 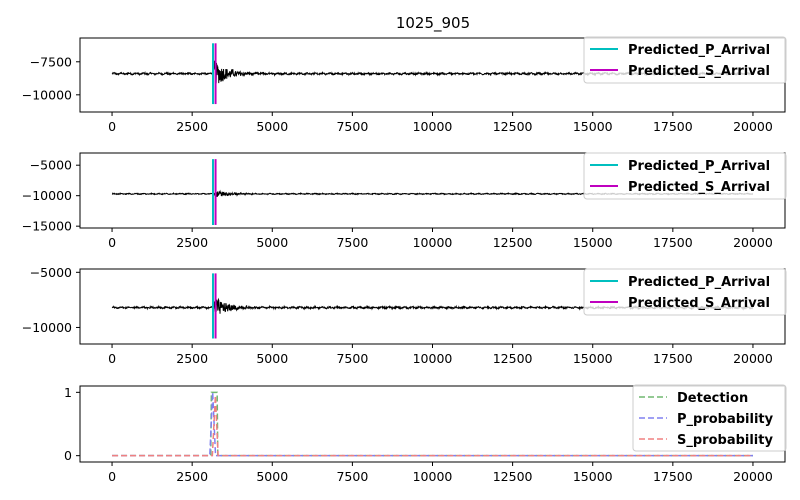 What do you see at coordinates (433, 23) in the screenshot?
I see `chart-title: 1025_905` at bounding box center [433, 23].